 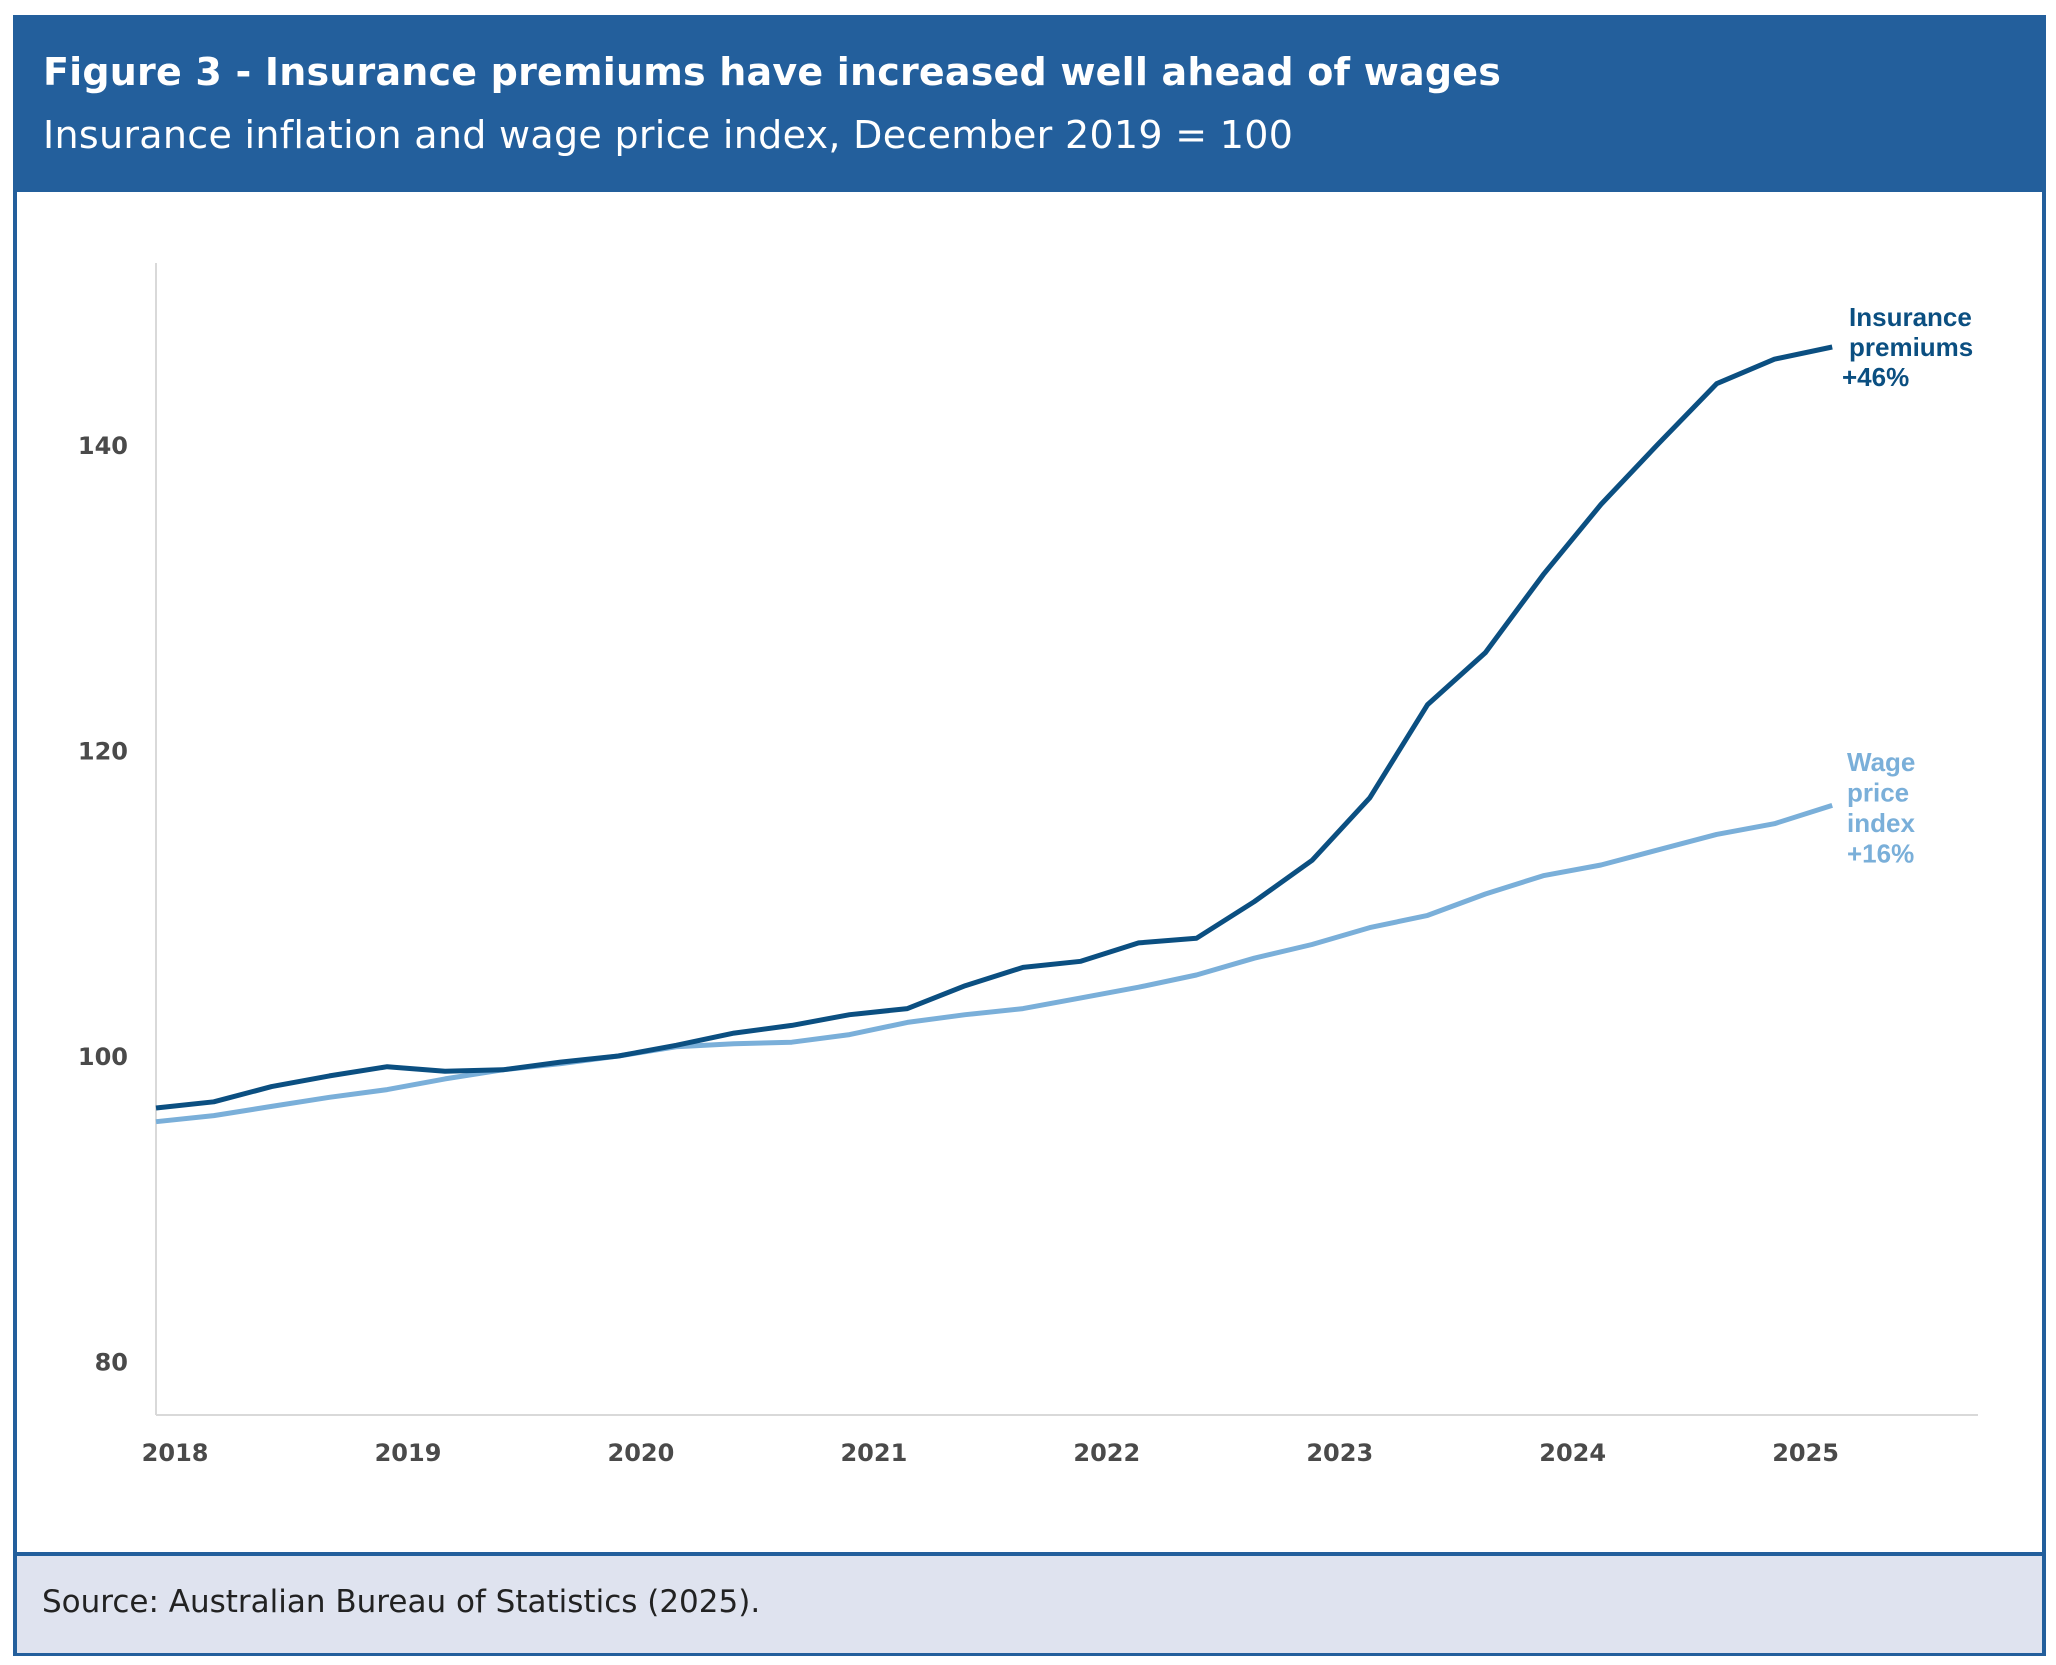 I want to click on y-tick-label: 120, so click(x=103, y=751).